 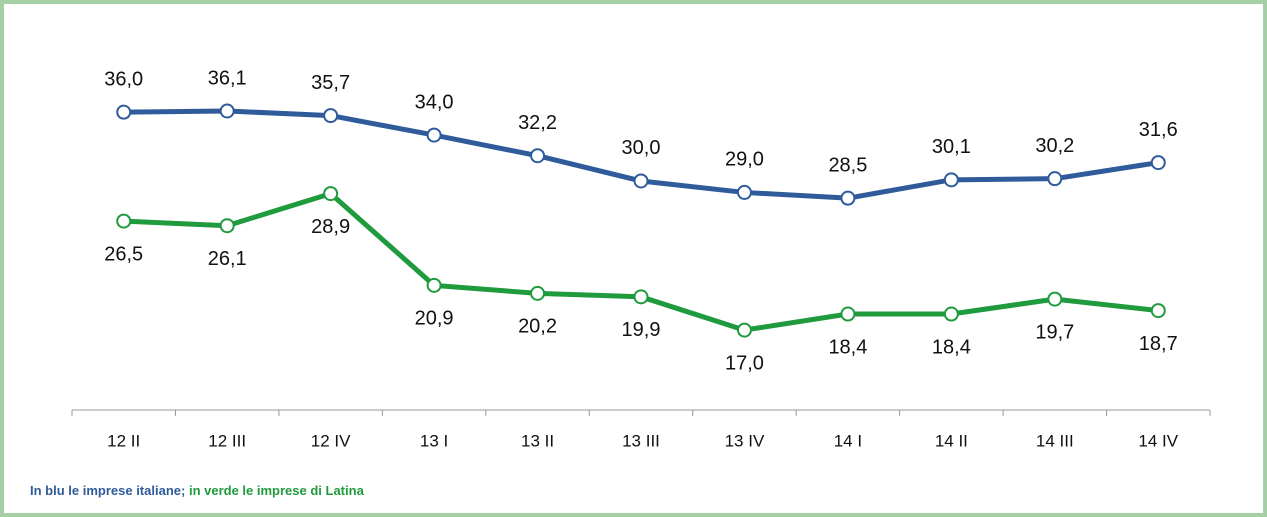 I want to click on x-tick-label: 13 III, so click(x=641, y=440).